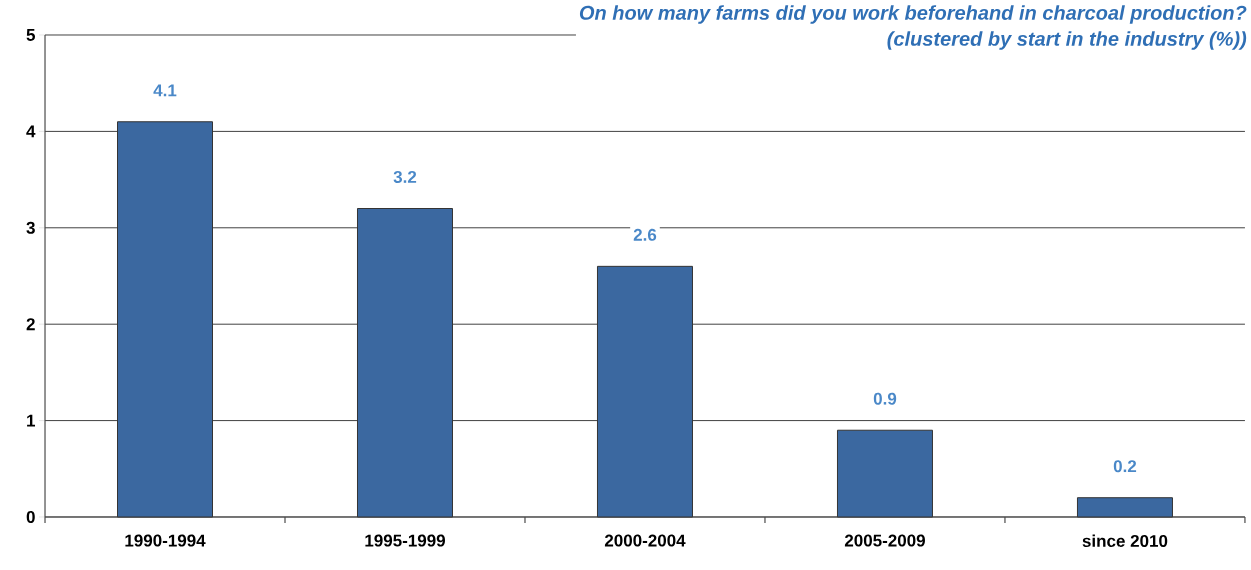 The image size is (1251, 570). What do you see at coordinates (165, 90) in the screenshot?
I see `data-label: 4.1` at bounding box center [165, 90].